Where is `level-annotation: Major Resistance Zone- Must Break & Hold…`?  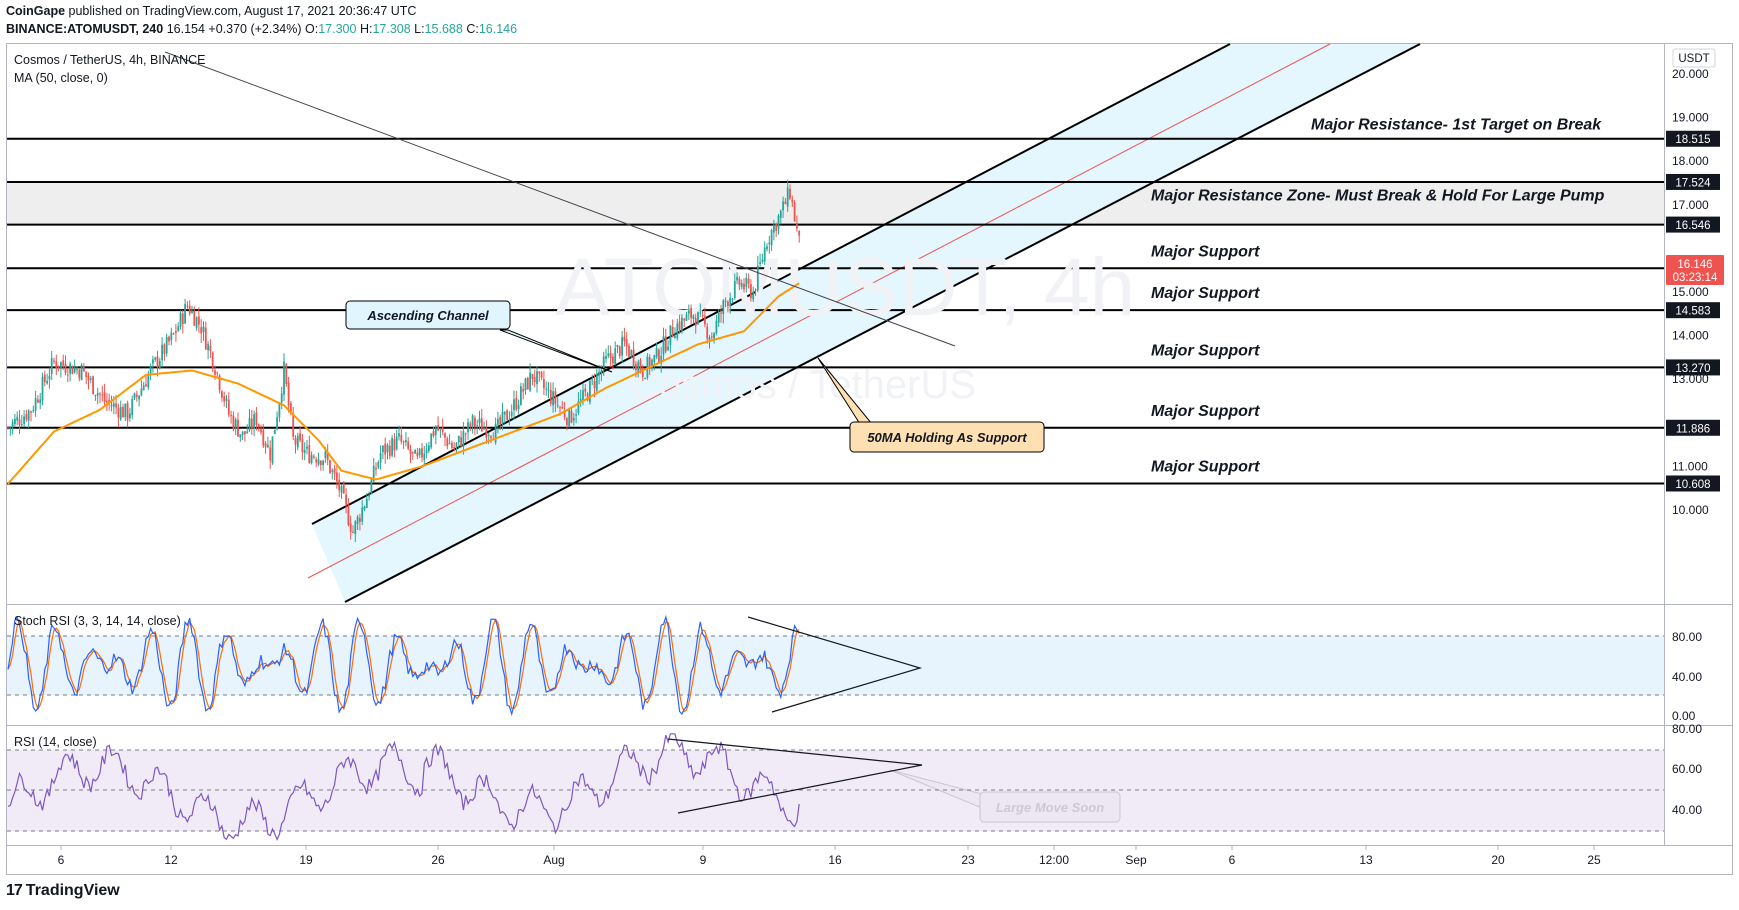 level-annotation: Major Resistance Zone- Must Break & Hold… is located at coordinates (1378, 196).